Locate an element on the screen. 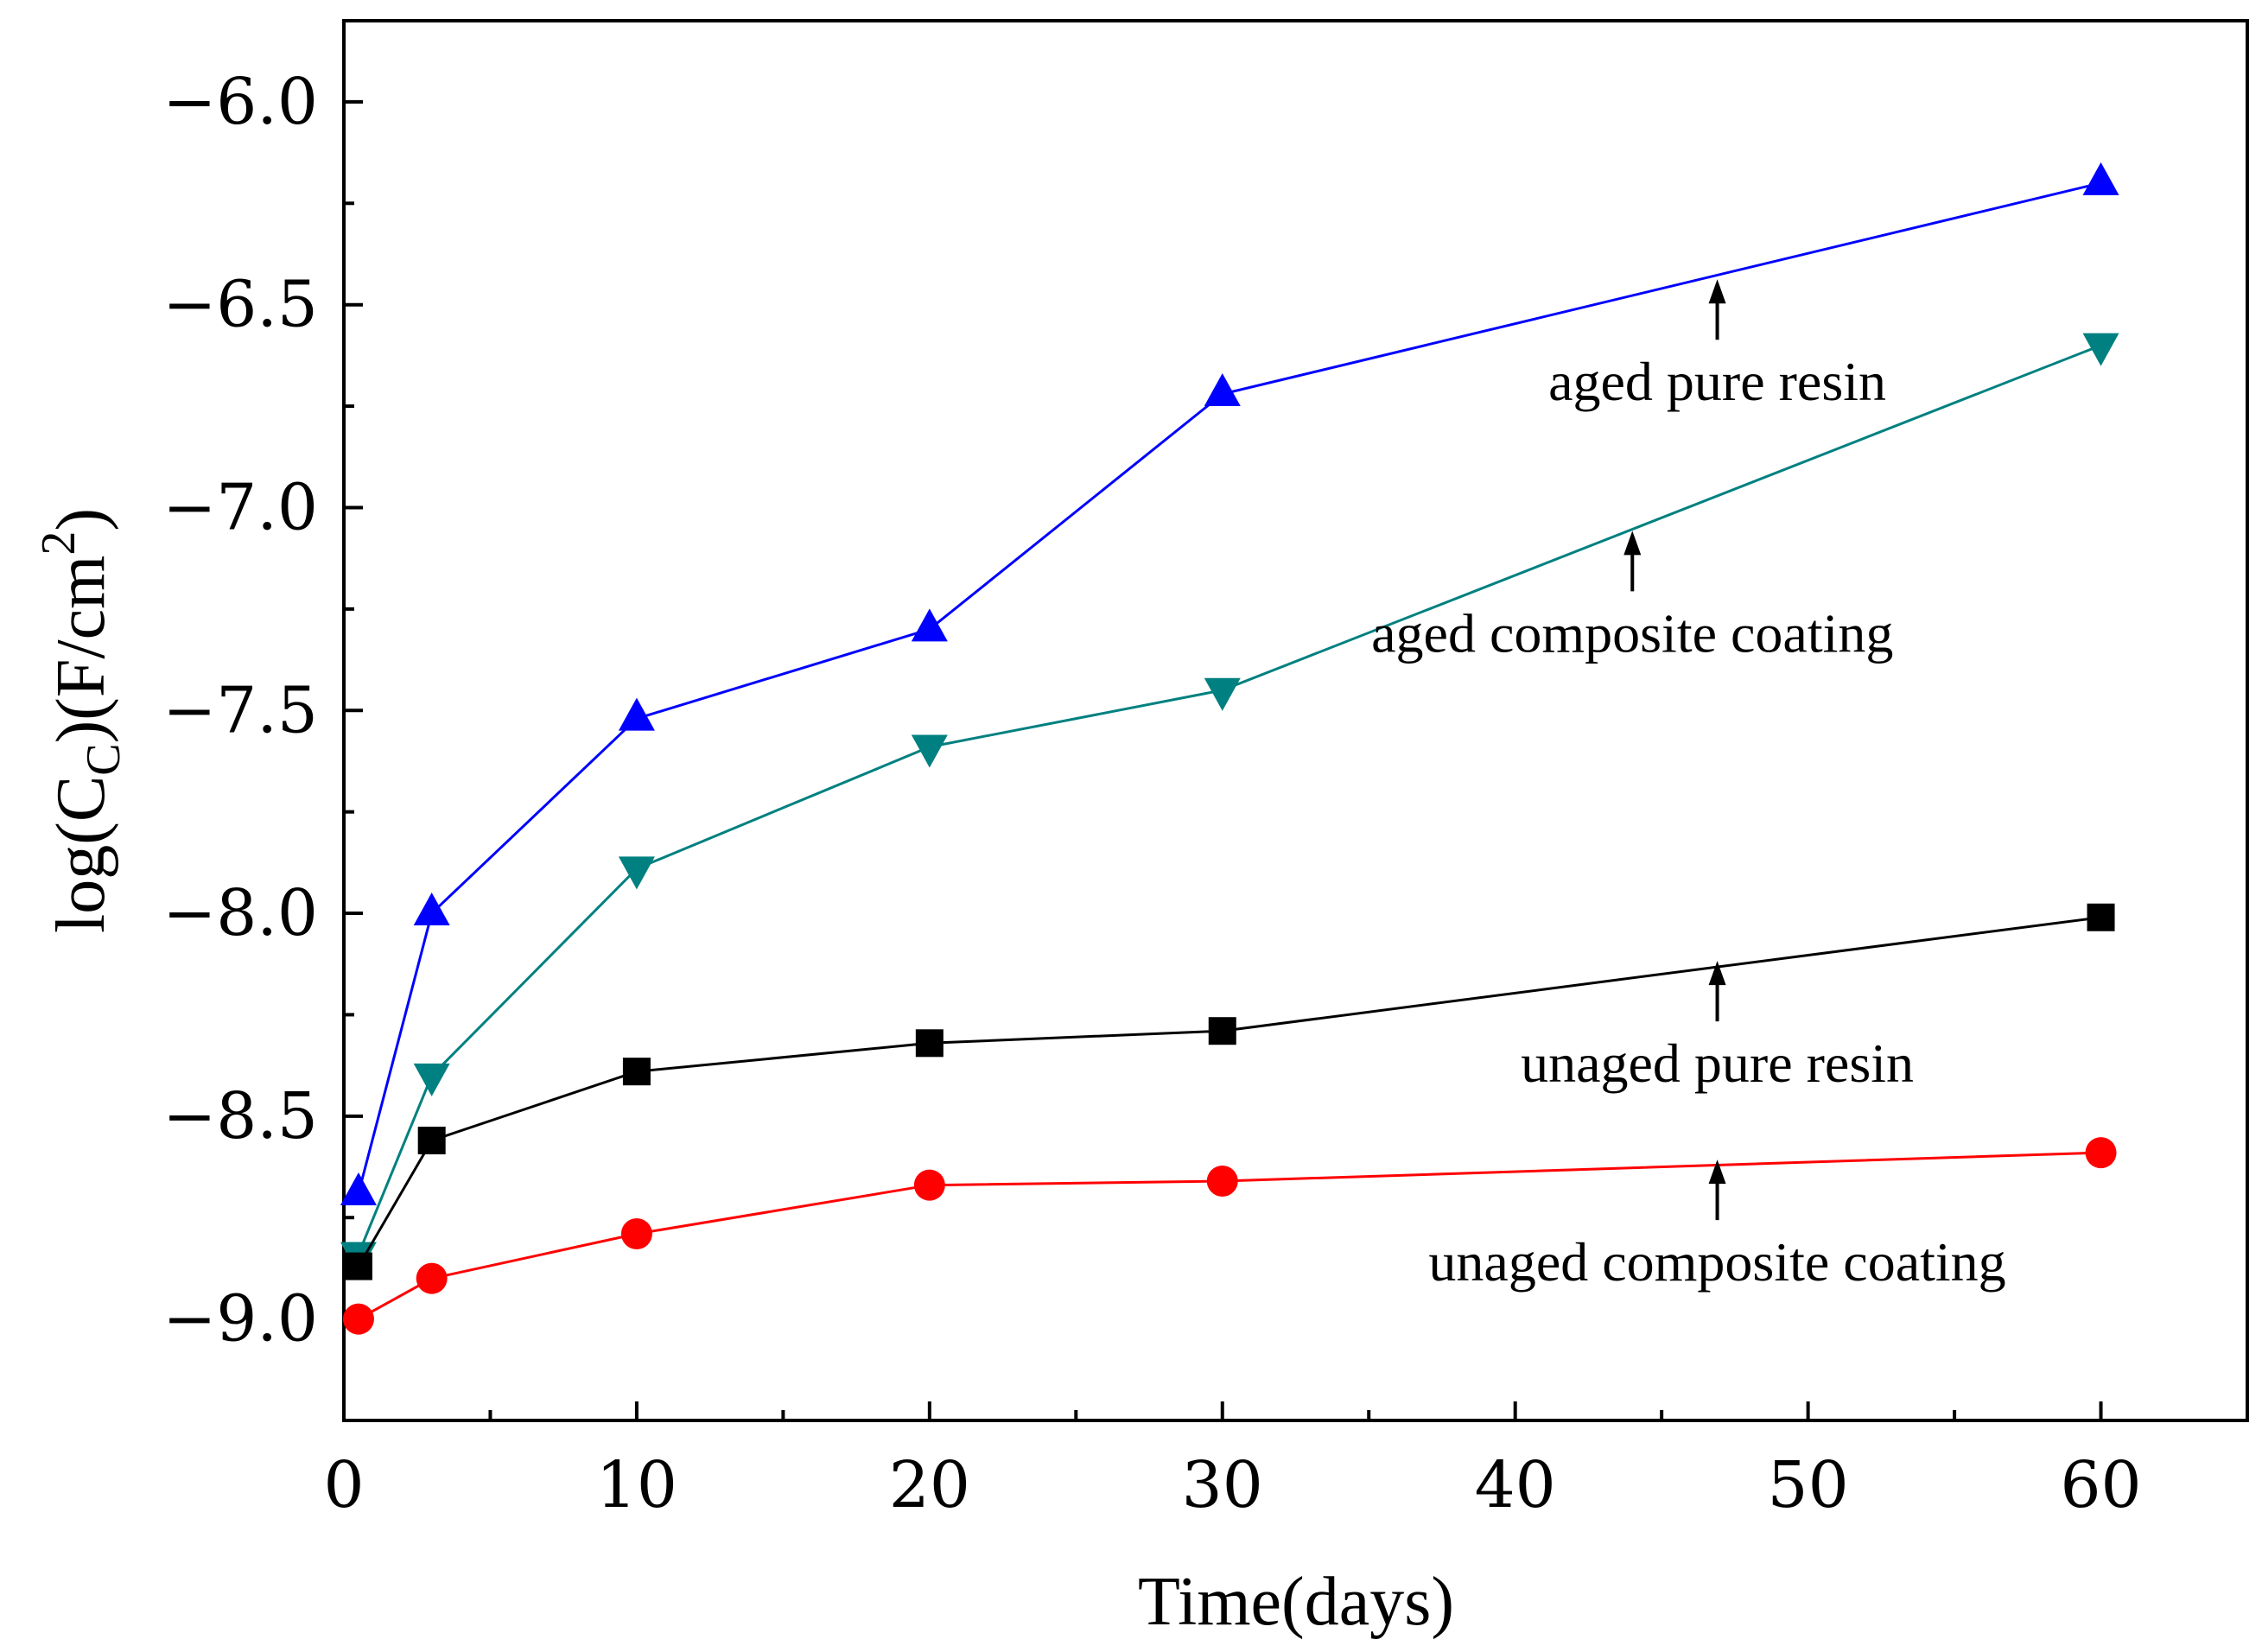 The height and width of the screenshot is (1652, 2262). y-axis-title-prefix: log(C is located at coordinates (81, 855).